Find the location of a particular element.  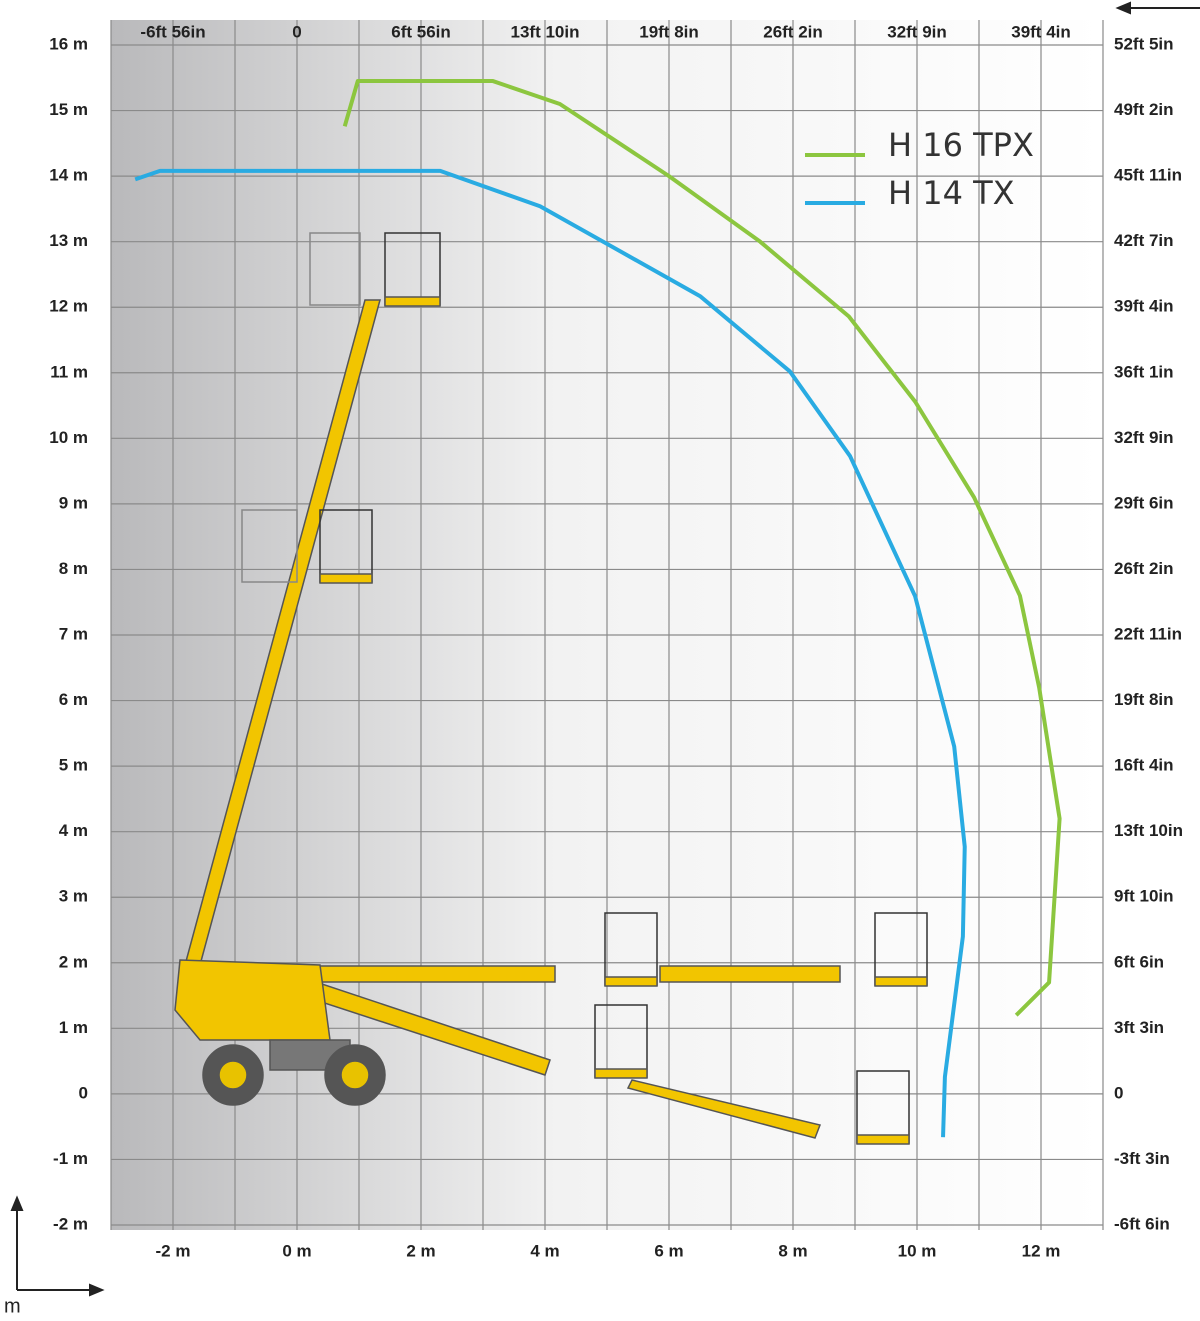

y-tick-label: 11 m is located at coordinates (69, 371).